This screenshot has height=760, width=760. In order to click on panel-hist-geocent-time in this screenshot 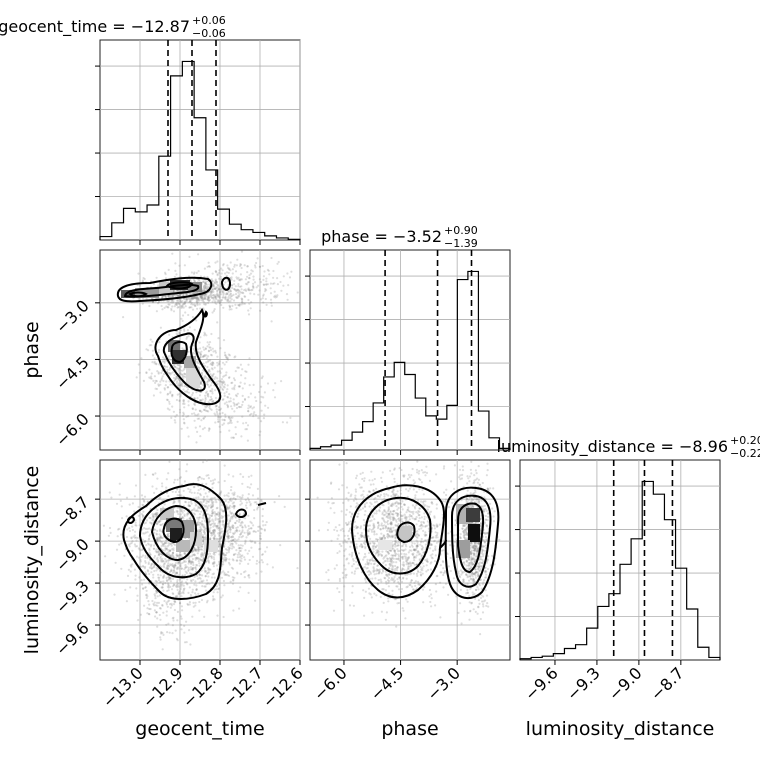, I will do `click(198, 142)`.